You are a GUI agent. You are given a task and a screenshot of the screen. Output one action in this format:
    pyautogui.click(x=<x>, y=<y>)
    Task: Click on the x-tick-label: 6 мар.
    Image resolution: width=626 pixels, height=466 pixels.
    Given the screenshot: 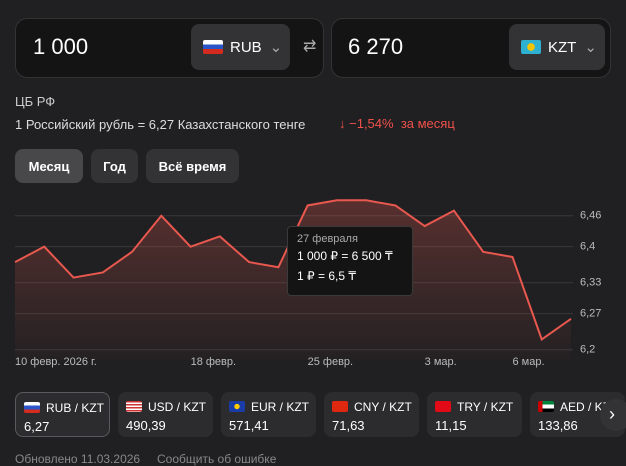 What is the action you would take?
    pyautogui.click(x=528, y=362)
    